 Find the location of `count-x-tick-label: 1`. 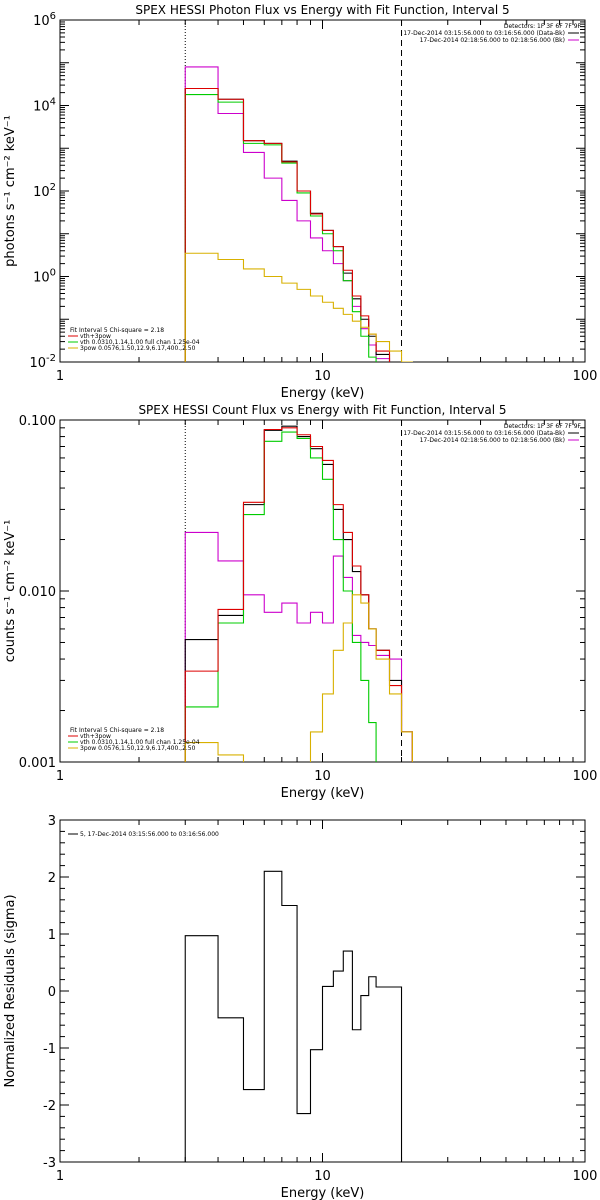

count-x-tick-label: 1 is located at coordinates (60, 776).